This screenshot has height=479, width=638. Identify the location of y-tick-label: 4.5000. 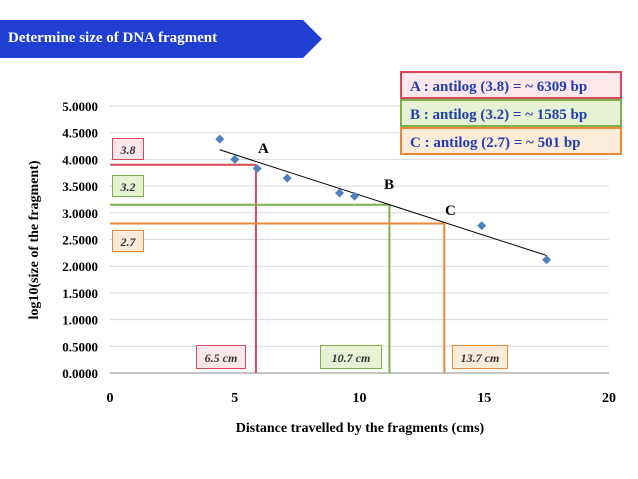
(80, 133).